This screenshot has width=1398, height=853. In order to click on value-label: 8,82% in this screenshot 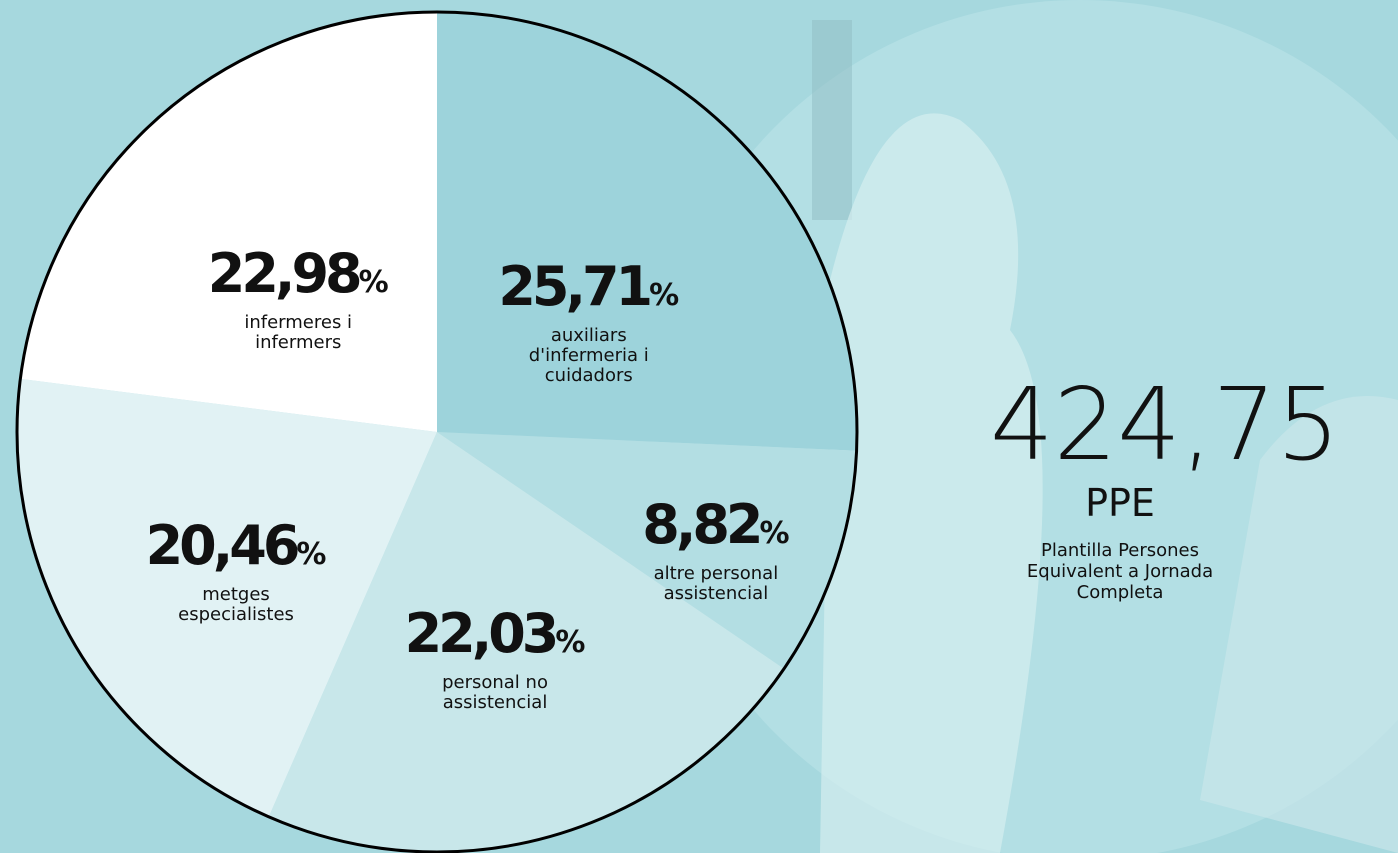, I will do `click(716, 528)`.